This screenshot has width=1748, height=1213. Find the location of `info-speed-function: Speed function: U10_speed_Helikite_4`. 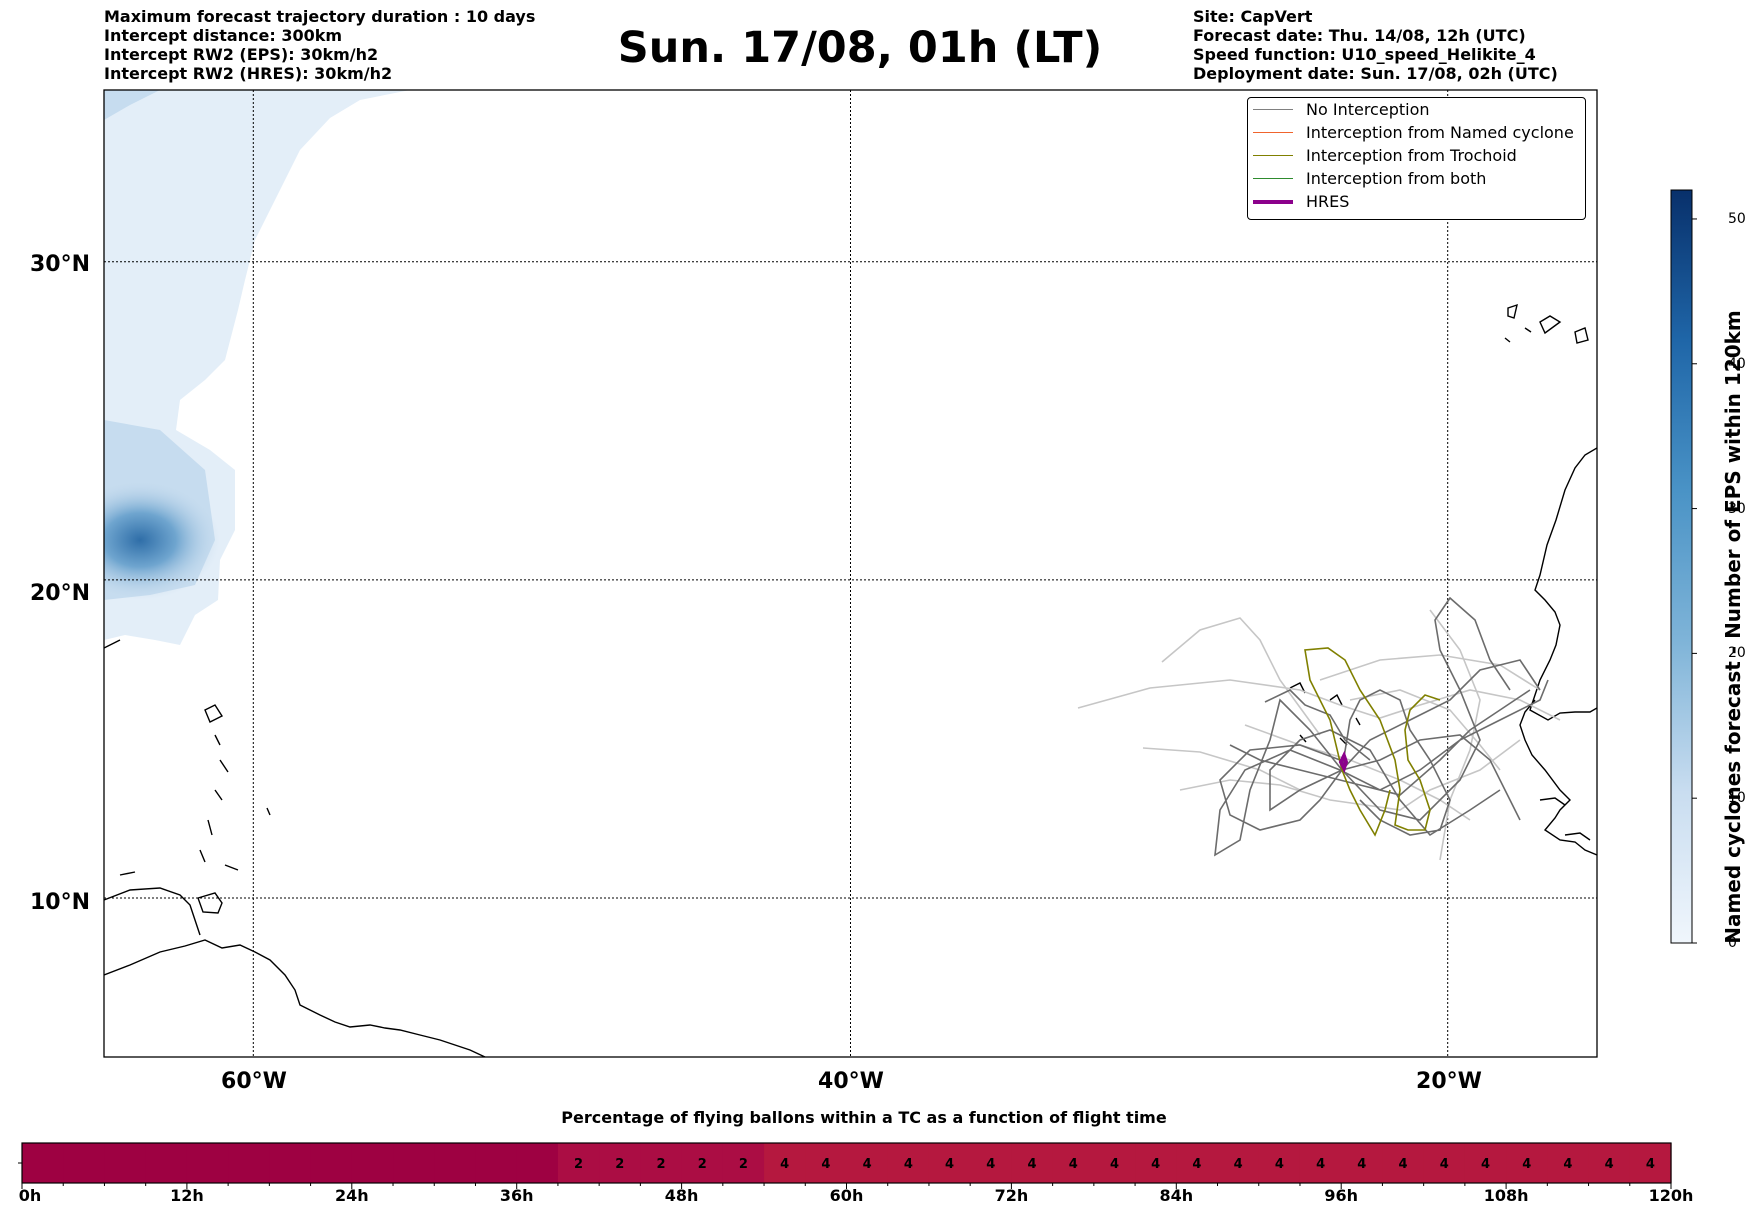

info-speed-function: Speed function: U10_speed_Helikite_4 is located at coordinates (1364, 54).